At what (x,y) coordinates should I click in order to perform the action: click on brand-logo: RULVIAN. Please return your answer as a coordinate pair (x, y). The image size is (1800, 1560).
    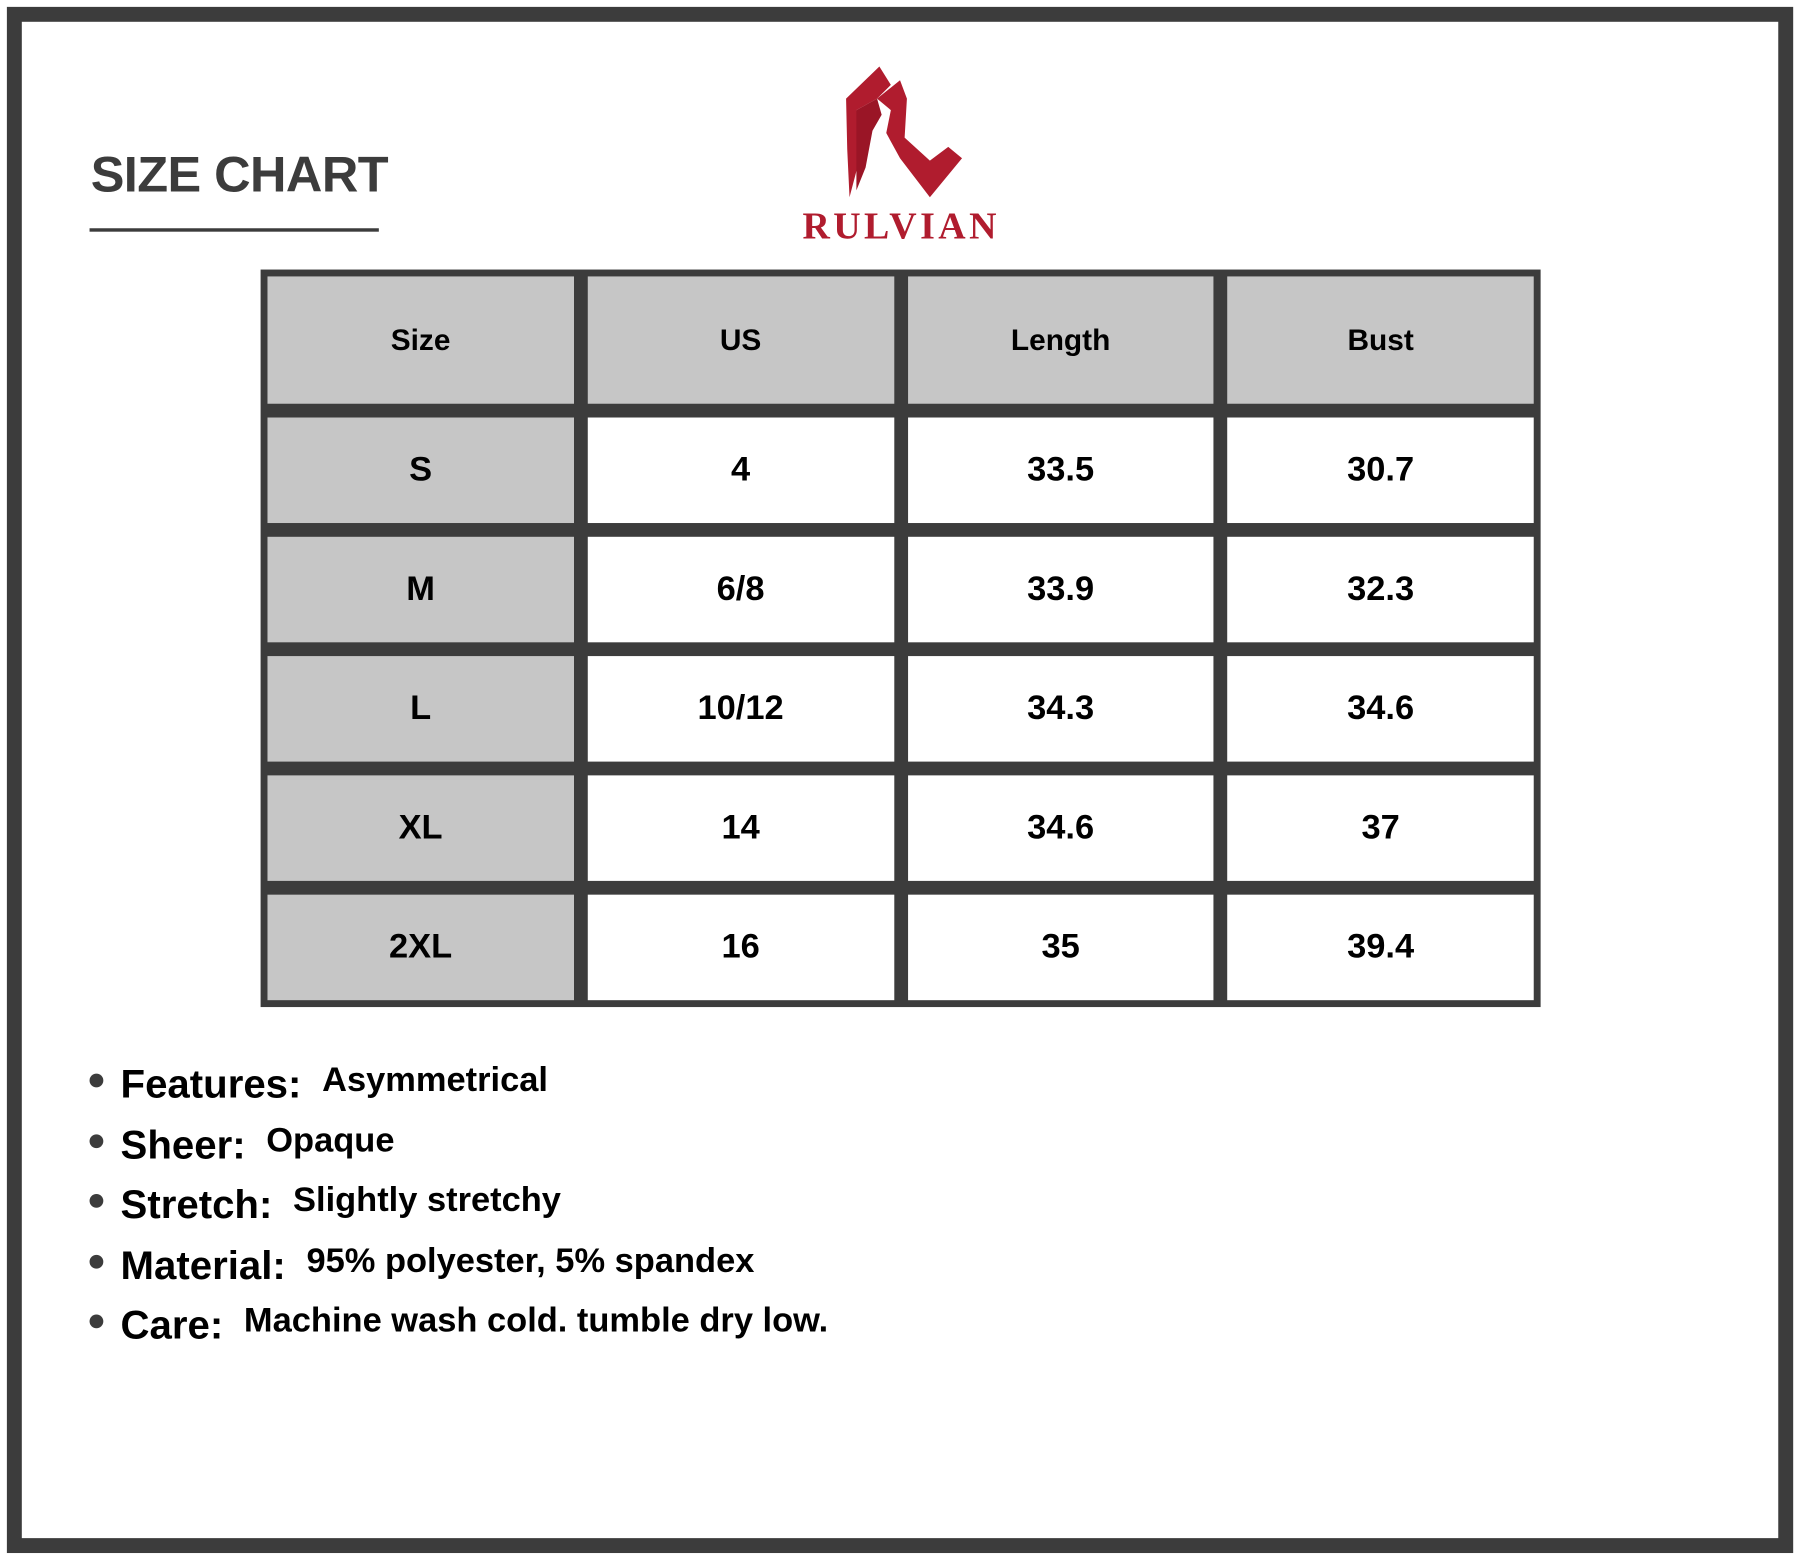
    Looking at the image, I should click on (901, 156).